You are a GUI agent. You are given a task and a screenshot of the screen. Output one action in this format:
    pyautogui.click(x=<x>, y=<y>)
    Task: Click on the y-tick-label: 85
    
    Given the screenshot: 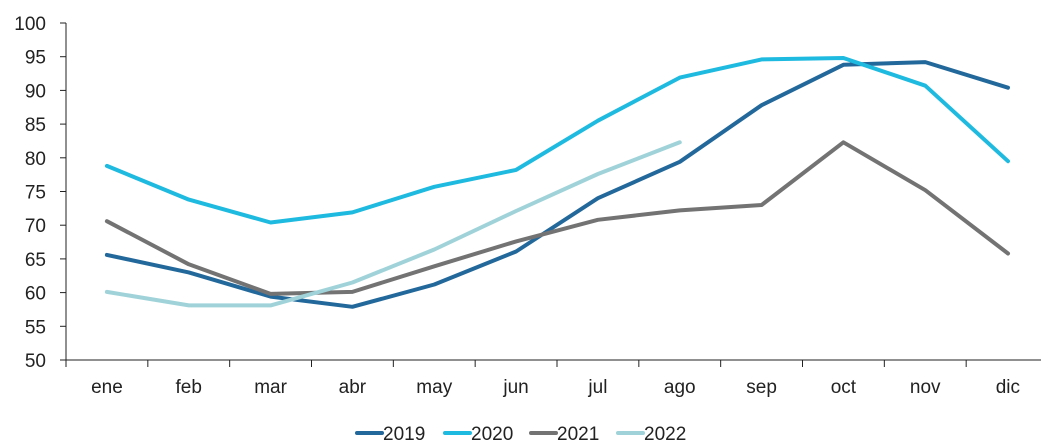 What is the action you would take?
    pyautogui.click(x=35, y=125)
    